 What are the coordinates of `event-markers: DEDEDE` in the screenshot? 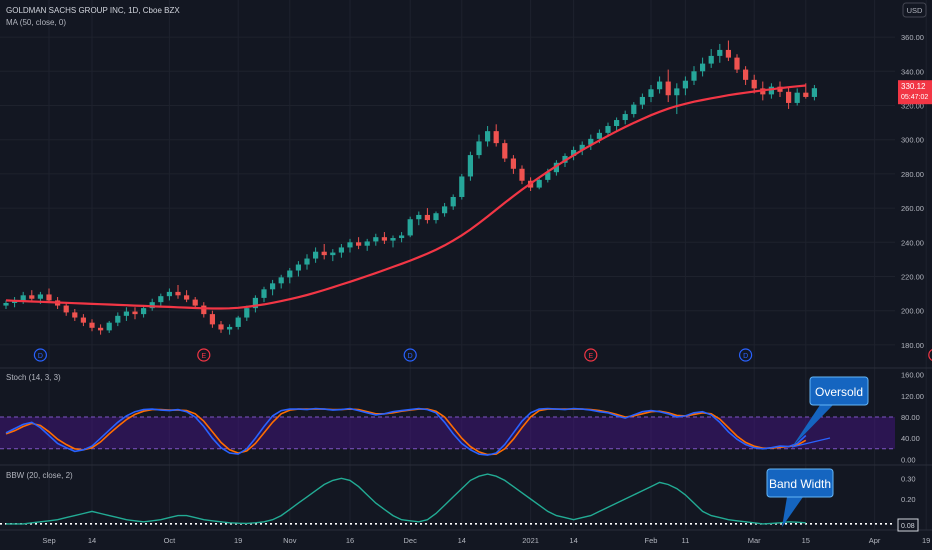 It's located at (482, 355).